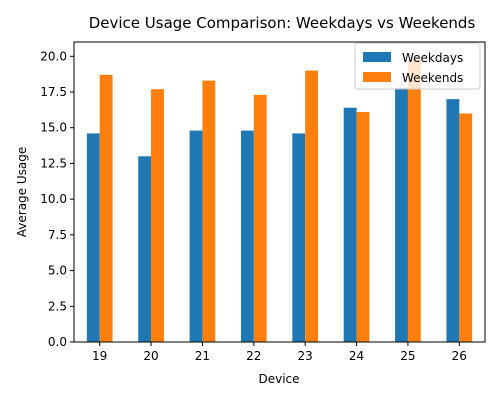  I want to click on x-tick-label: 26, so click(459, 356).